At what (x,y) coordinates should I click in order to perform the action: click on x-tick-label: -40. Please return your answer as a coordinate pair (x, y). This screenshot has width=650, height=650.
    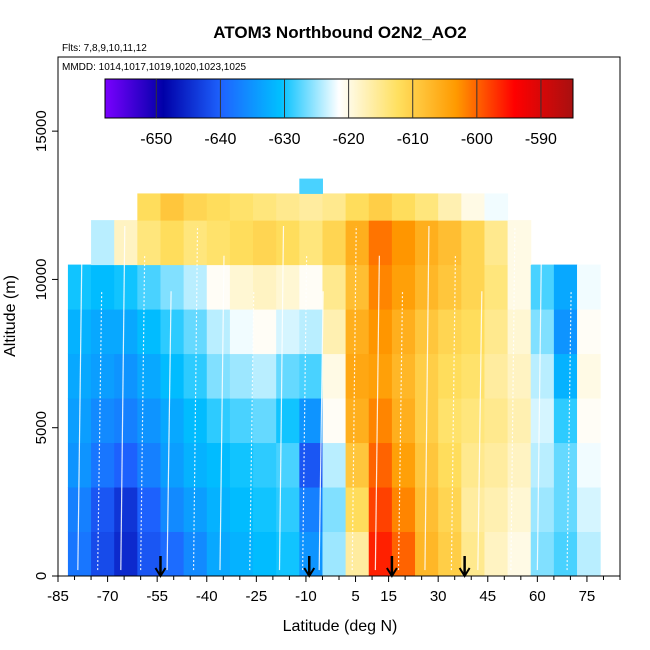
    Looking at the image, I should click on (207, 596).